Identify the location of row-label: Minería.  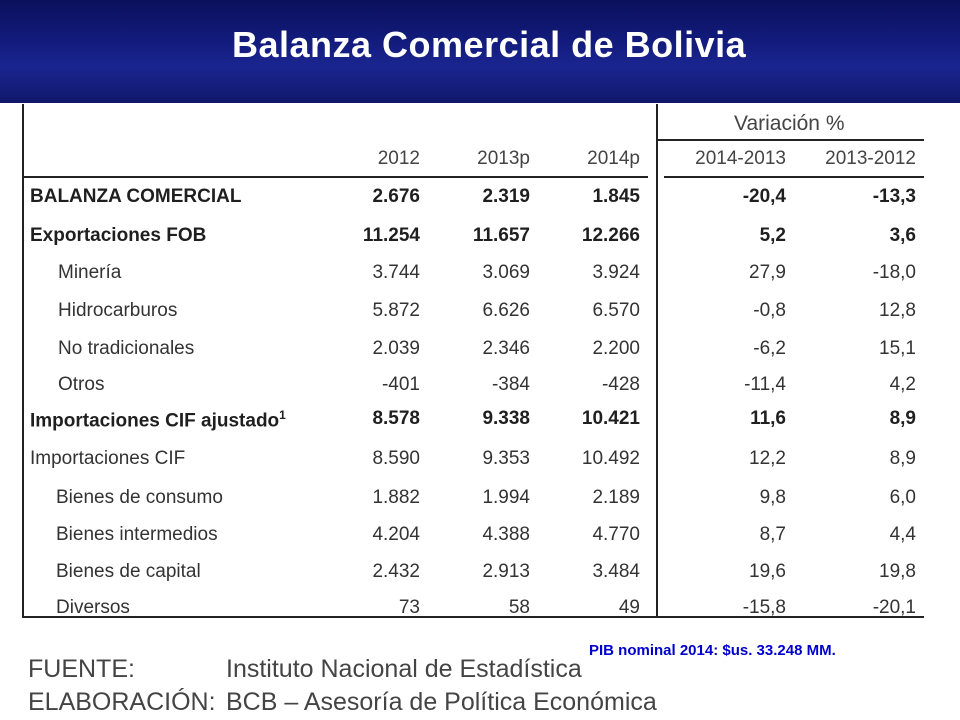
(89, 273).